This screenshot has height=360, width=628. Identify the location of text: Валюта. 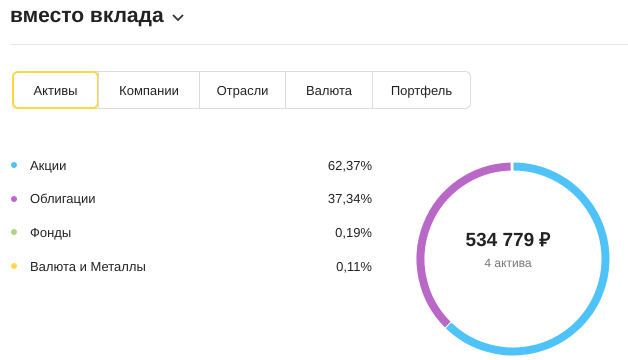
(328, 90).